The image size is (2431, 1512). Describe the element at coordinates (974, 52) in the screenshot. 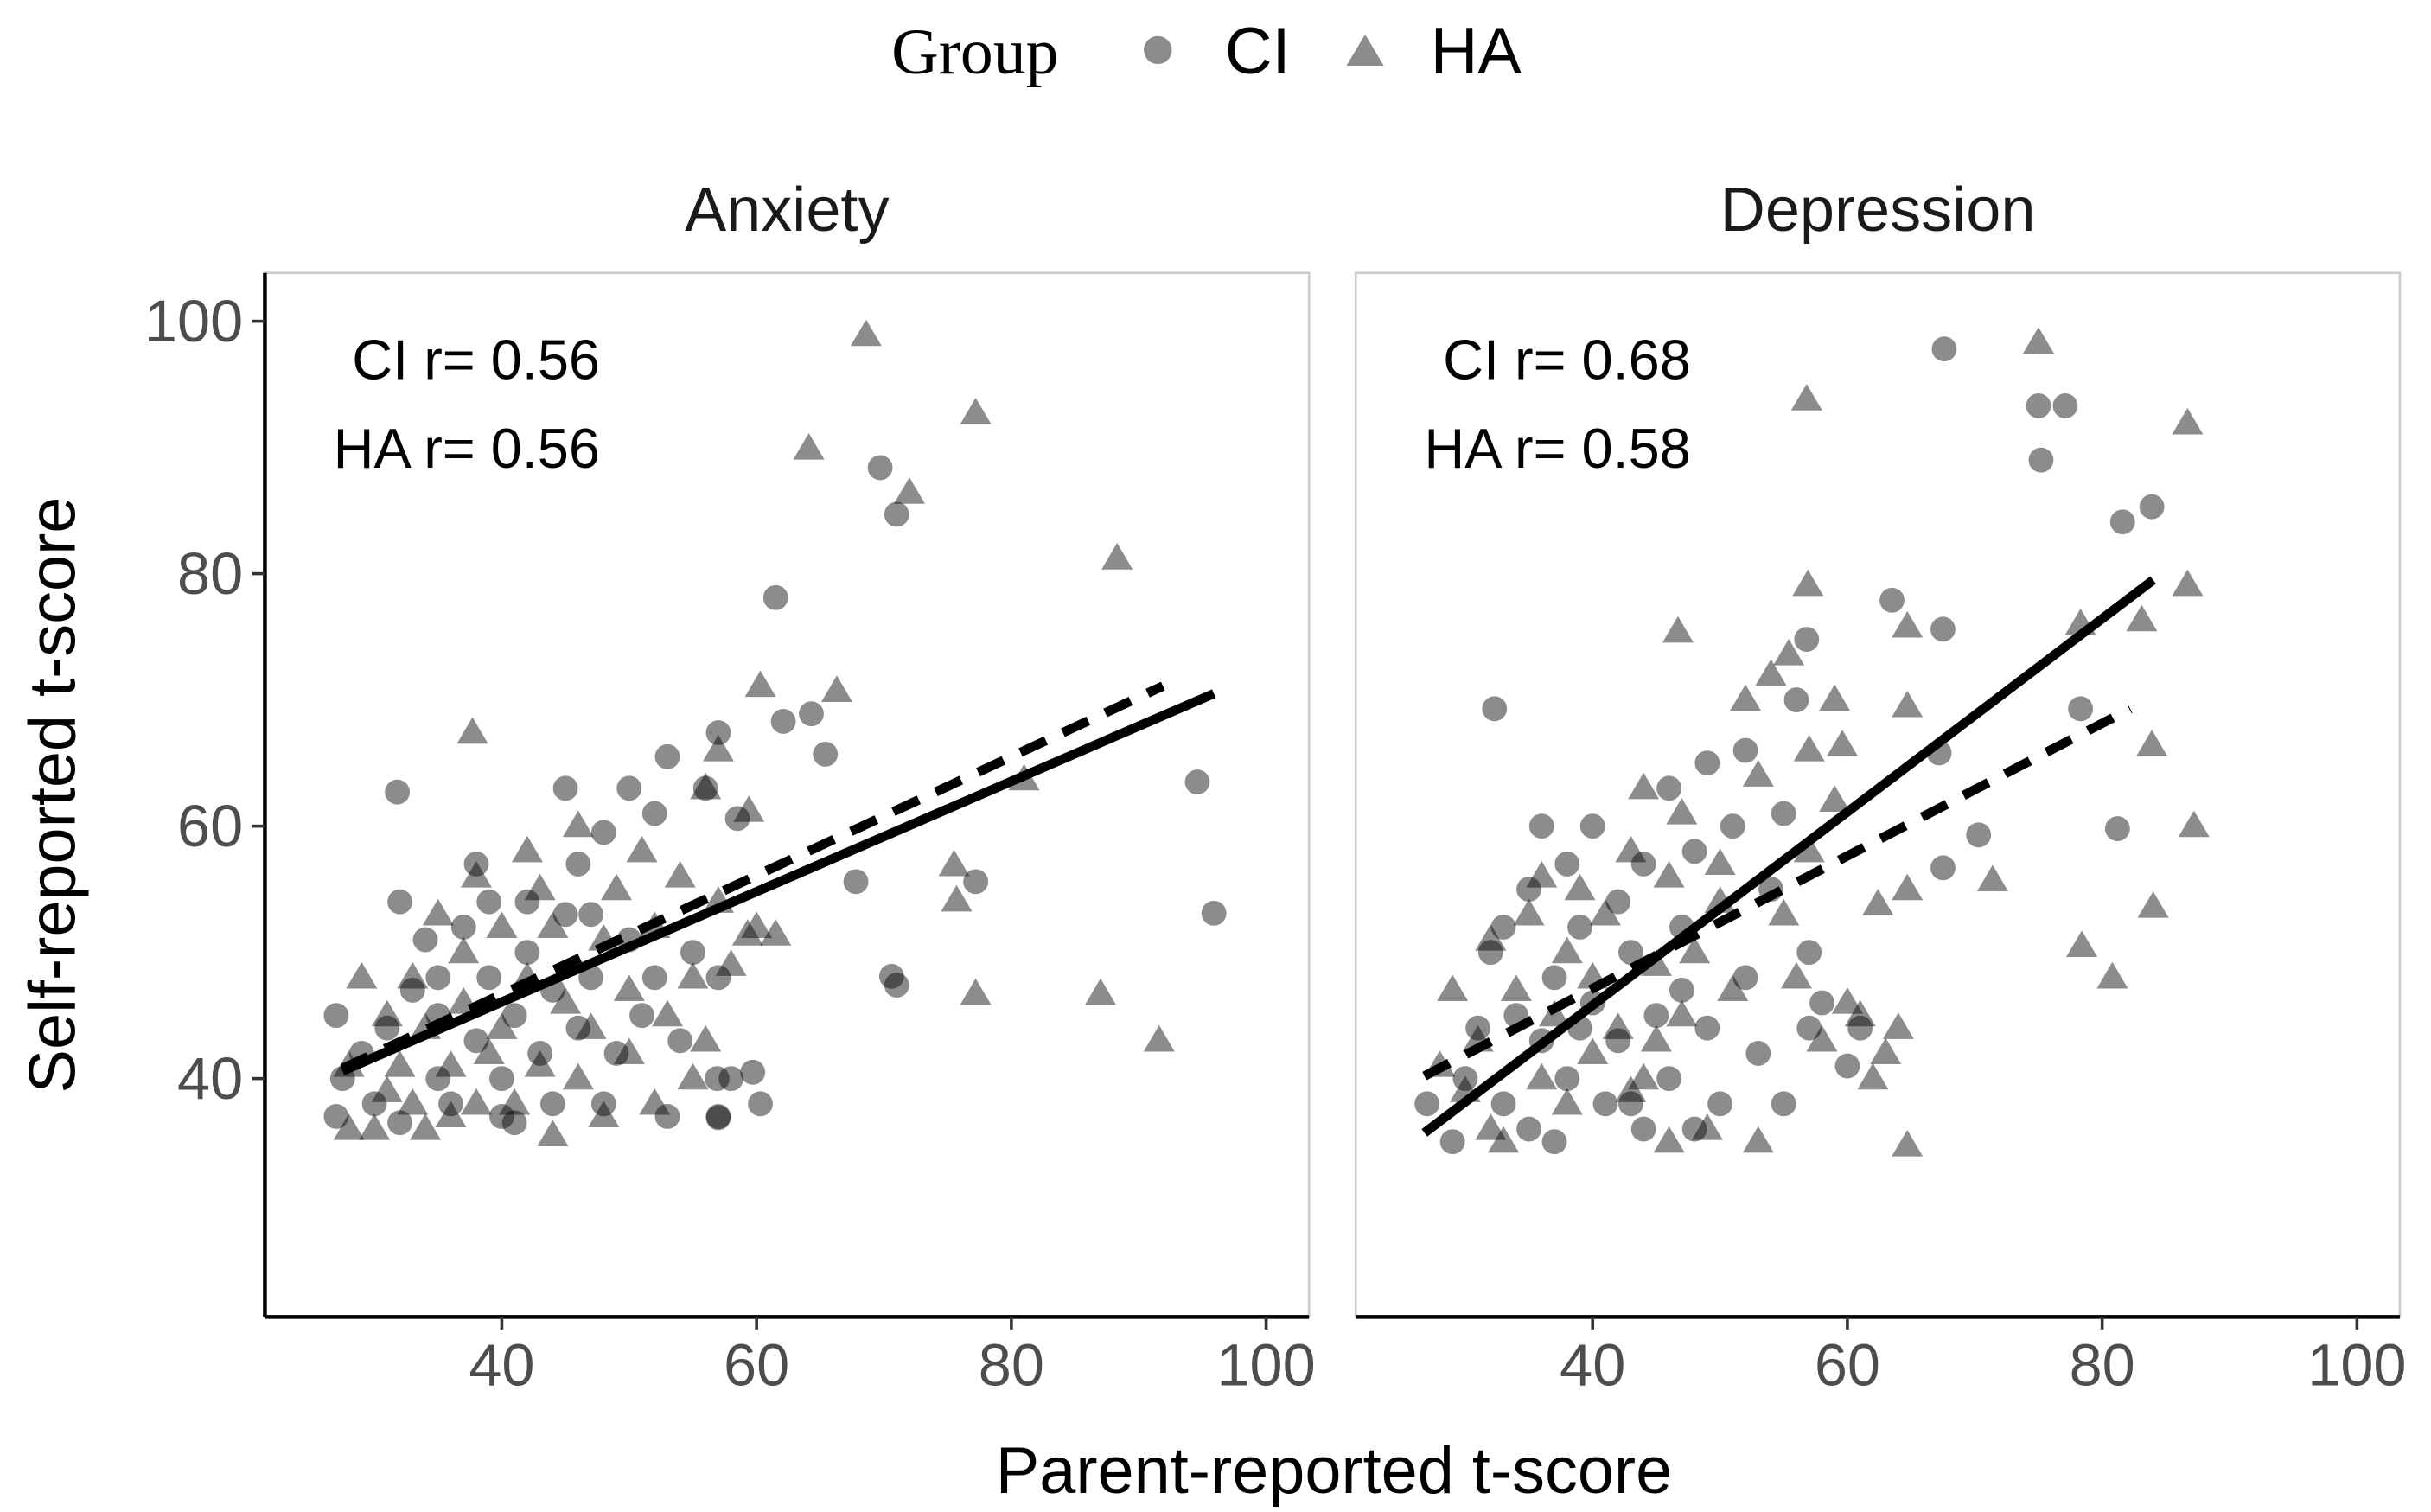

I see `legend-title: Group` at that location.